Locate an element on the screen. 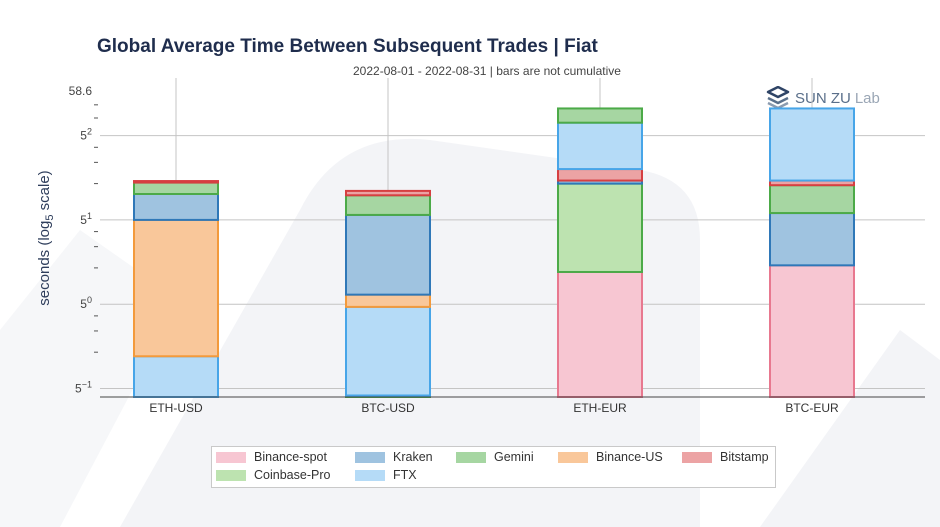 This screenshot has width=940, height=527. legend-item-coinbase-pro: Coinbase-Pro is located at coordinates (273, 475).